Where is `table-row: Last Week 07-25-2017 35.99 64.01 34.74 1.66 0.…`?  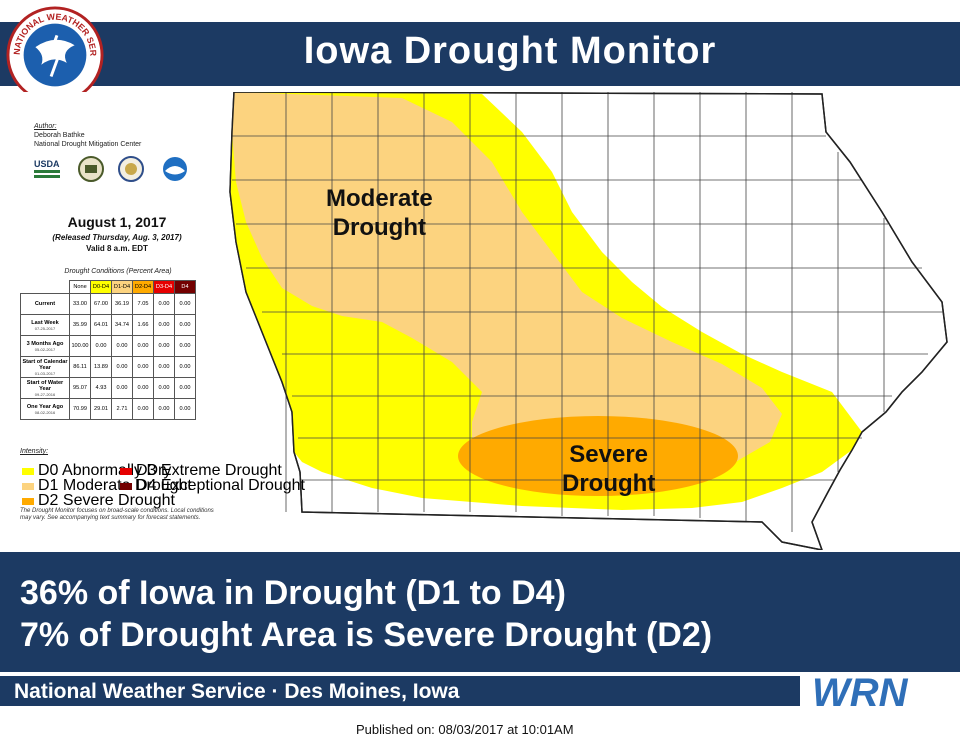
table-row: Last Week 07-25-2017 35.99 64.01 34.74 1.66 0.… is located at coordinates (108, 325).